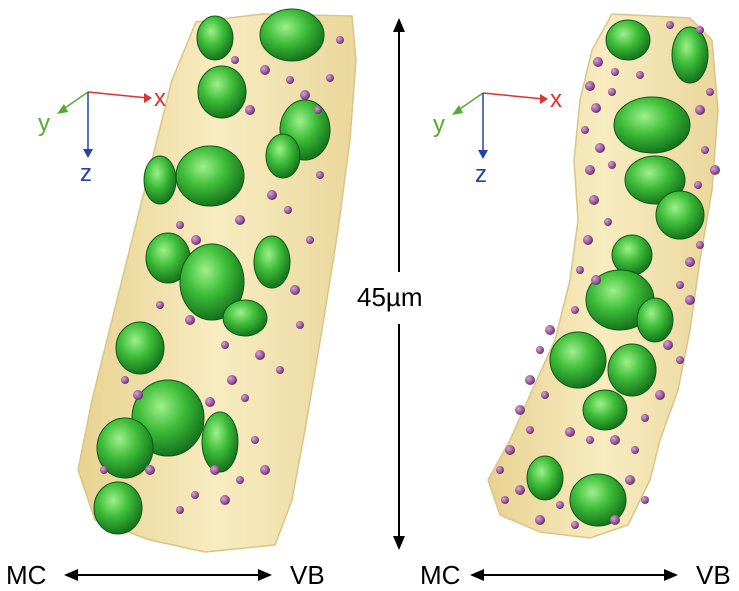 The image size is (739, 591). I want to click on left-axis-y-label: y, so click(44, 123).